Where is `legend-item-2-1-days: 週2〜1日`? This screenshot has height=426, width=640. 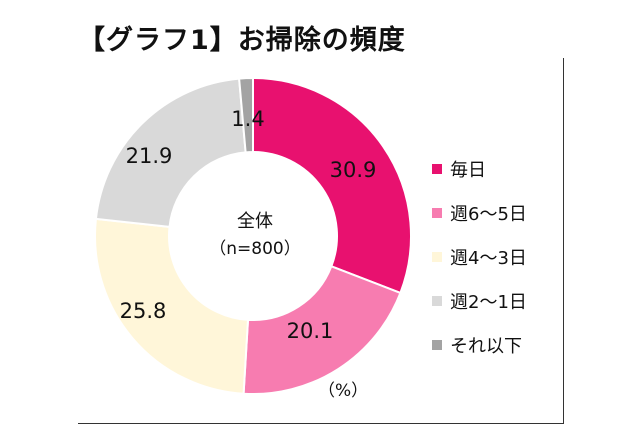 legend-item-2-1-days: 週2〜1日 is located at coordinates (479, 301).